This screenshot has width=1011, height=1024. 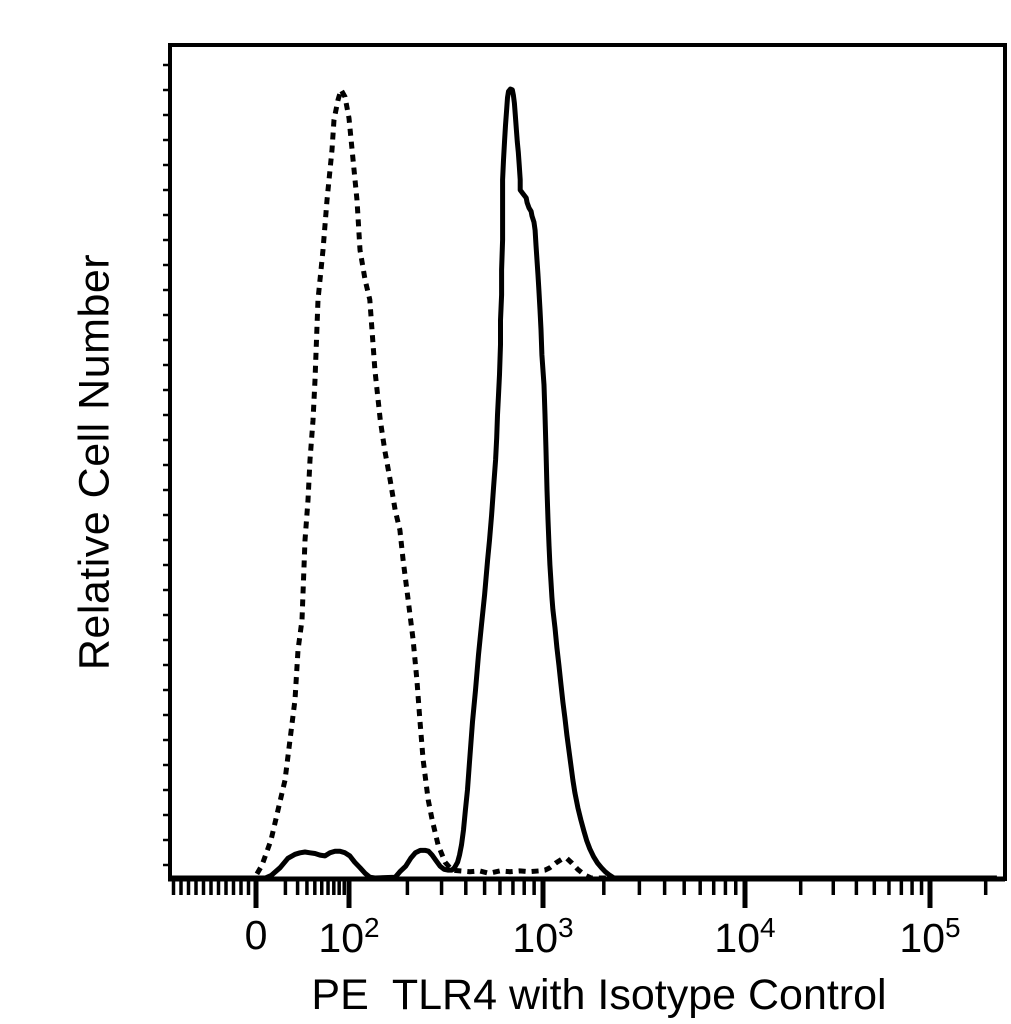 What do you see at coordinates (745, 936) in the screenshot?
I see `x-tick-label-1e4: 10⁴` at bounding box center [745, 936].